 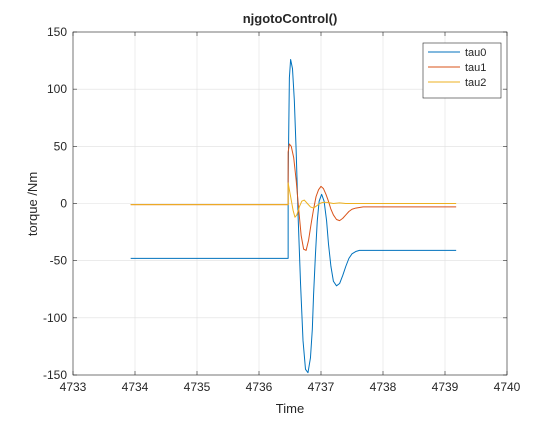 I want to click on legend: tau0 tau1 tau2, so click(x=462, y=70).